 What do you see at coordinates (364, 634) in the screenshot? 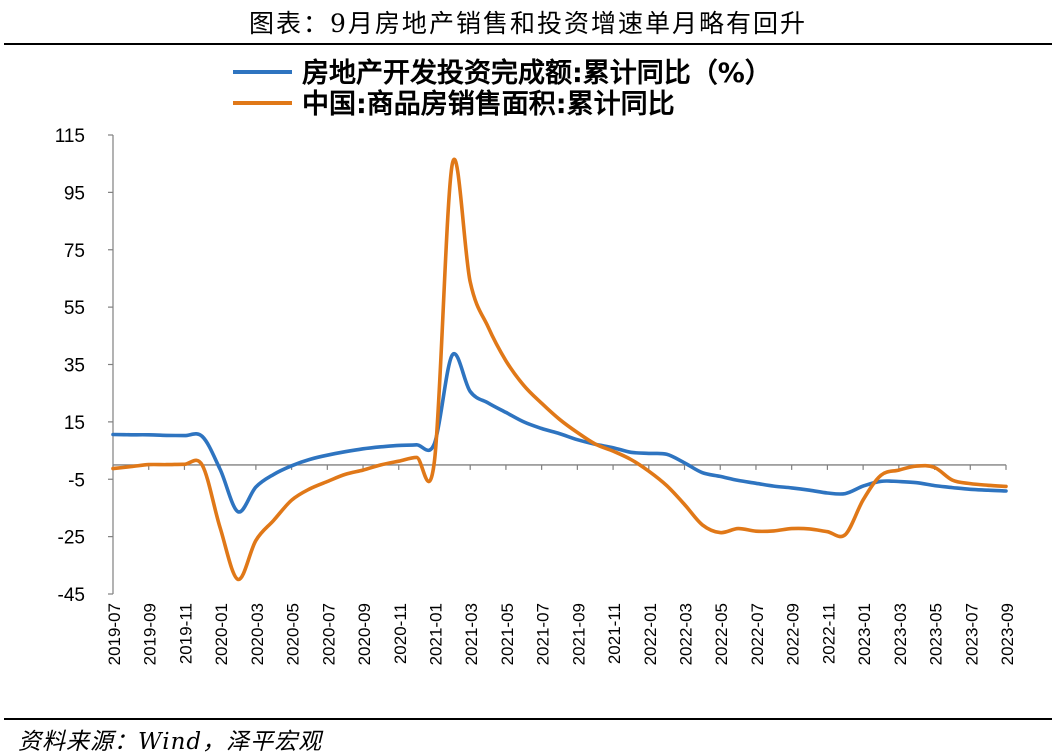
I see `x-tick-label: 2020-09` at bounding box center [364, 634].